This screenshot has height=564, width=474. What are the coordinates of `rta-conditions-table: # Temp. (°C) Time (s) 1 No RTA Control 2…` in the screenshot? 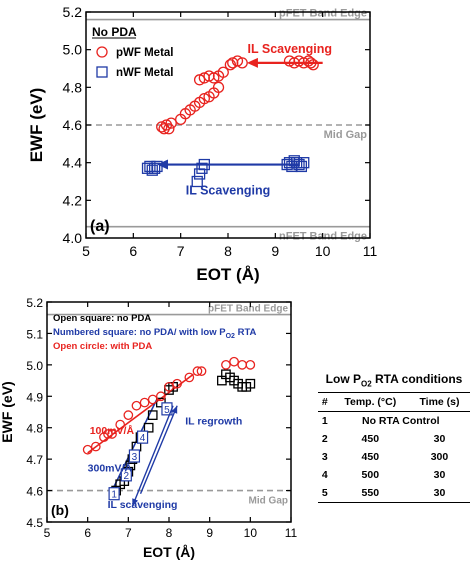 It's located at (394, 447).